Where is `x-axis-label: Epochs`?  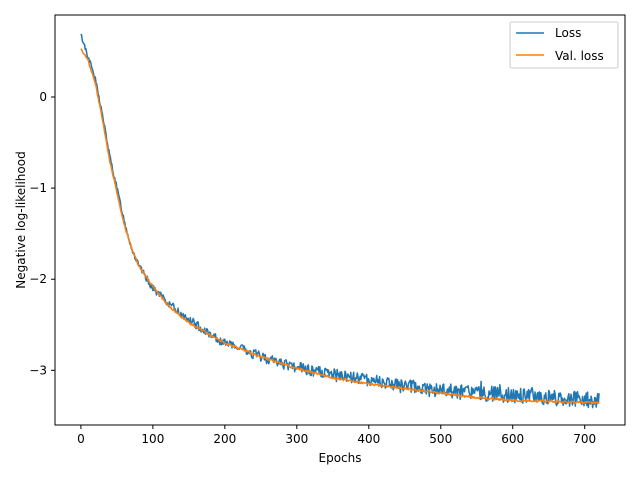 x-axis-label: Epochs is located at coordinates (340, 458).